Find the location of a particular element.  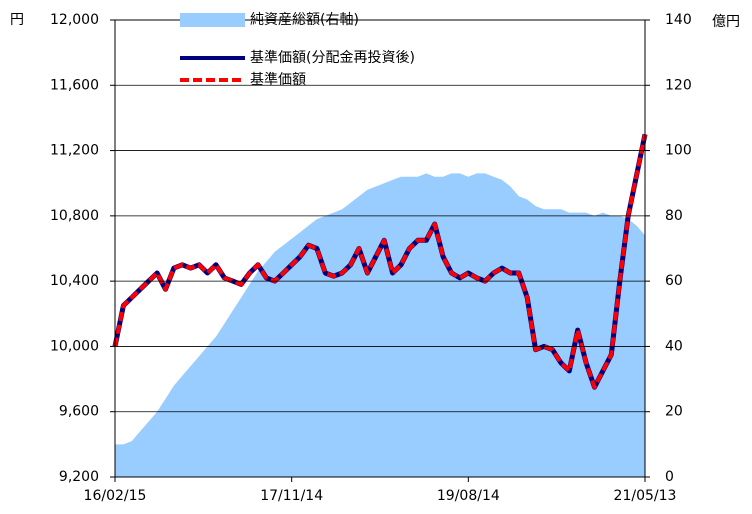

x-tick-label: 21/05/13 is located at coordinates (645, 496).